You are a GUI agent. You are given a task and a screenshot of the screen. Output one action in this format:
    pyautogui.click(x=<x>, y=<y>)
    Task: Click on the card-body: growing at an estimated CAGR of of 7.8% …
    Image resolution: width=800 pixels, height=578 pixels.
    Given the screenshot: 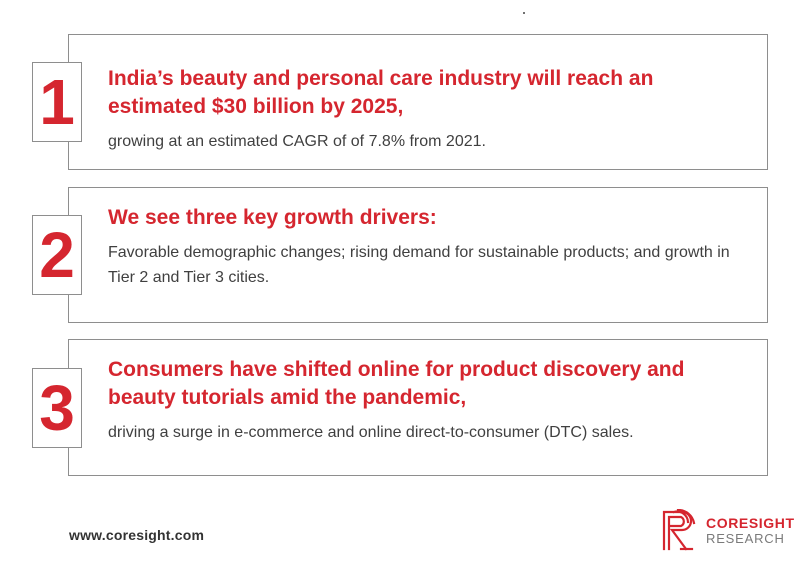 What is the action you would take?
    pyautogui.click(x=297, y=141)
    